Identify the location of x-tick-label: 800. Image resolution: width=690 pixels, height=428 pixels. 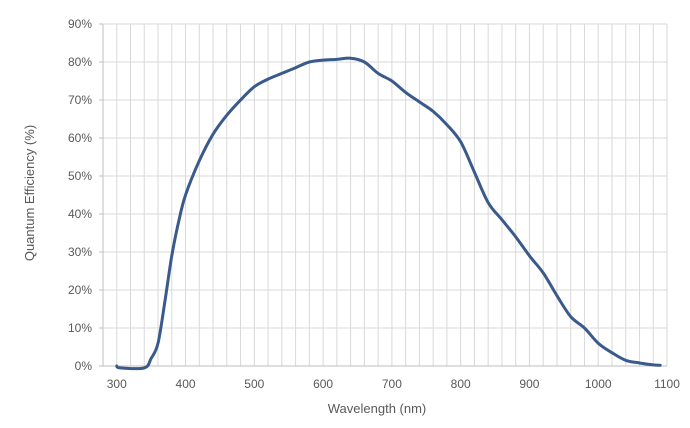
(461, 384).